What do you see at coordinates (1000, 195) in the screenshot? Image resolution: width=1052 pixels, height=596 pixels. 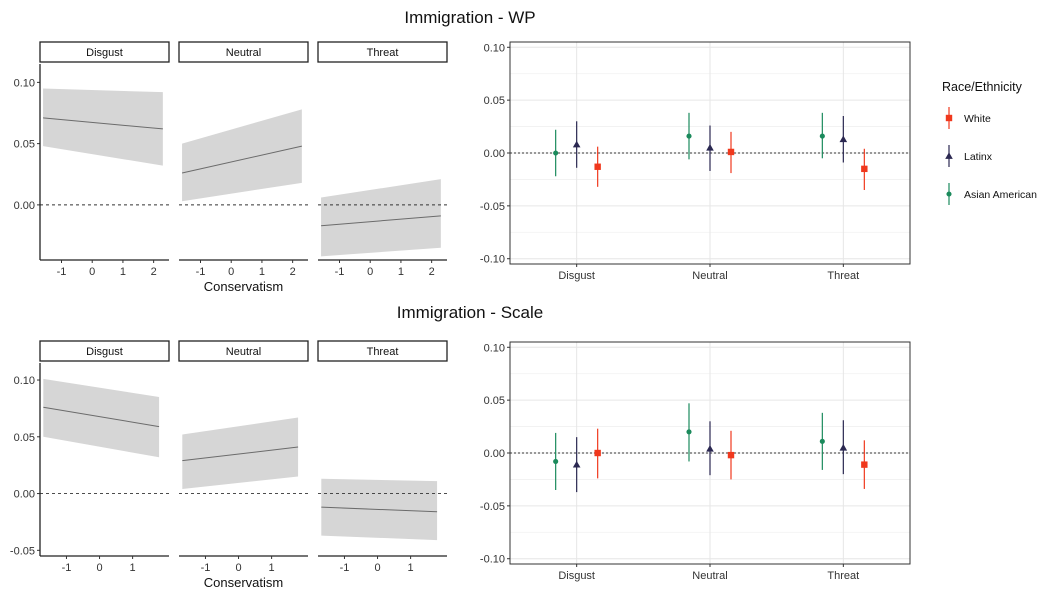 I see `legend-label-asian-american: Asian American` at bounding box center [1000, 195].